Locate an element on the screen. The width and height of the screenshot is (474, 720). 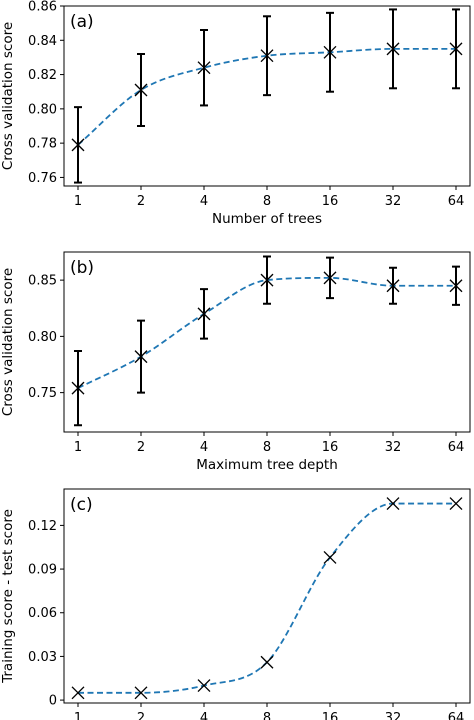
y-tick-label: 0.75 is located at coordinates (42, 393).